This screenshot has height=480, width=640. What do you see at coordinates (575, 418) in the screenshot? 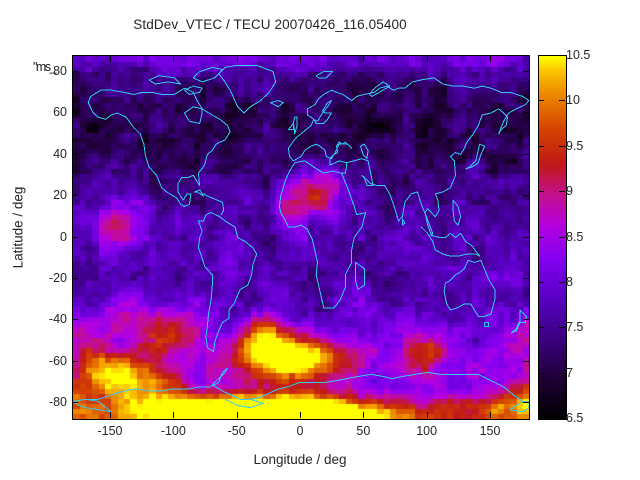
I see `colorbar-tick-label: 6.5` at bounding box center [575, 418].